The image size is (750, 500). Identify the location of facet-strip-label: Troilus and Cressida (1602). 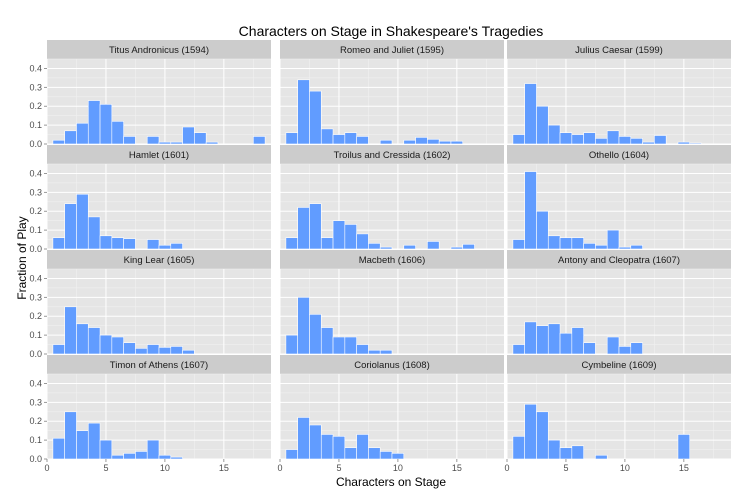
(392, 155).